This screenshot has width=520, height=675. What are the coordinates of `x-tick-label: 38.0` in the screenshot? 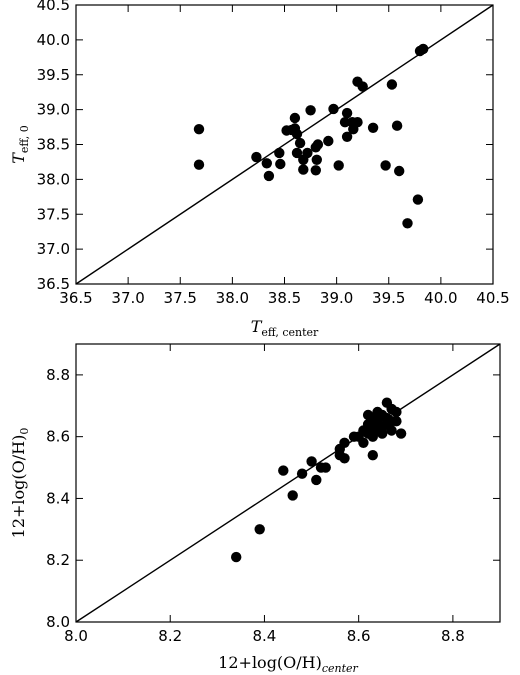 It's located at (232, 298).